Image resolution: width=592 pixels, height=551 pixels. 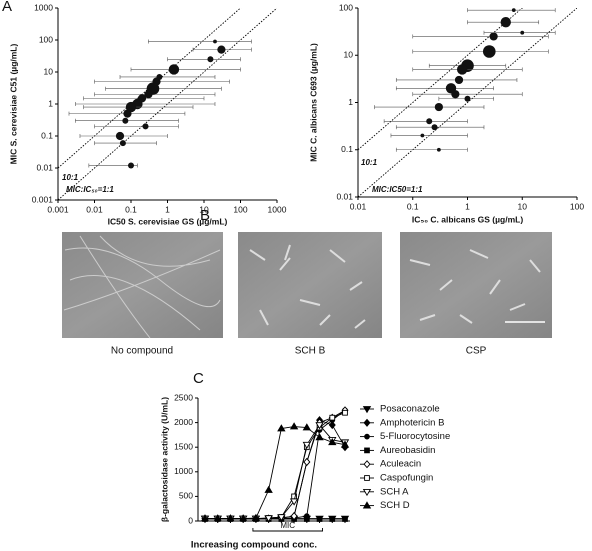 I want to click on image-caption: CSP, so click(x=476, y=351).